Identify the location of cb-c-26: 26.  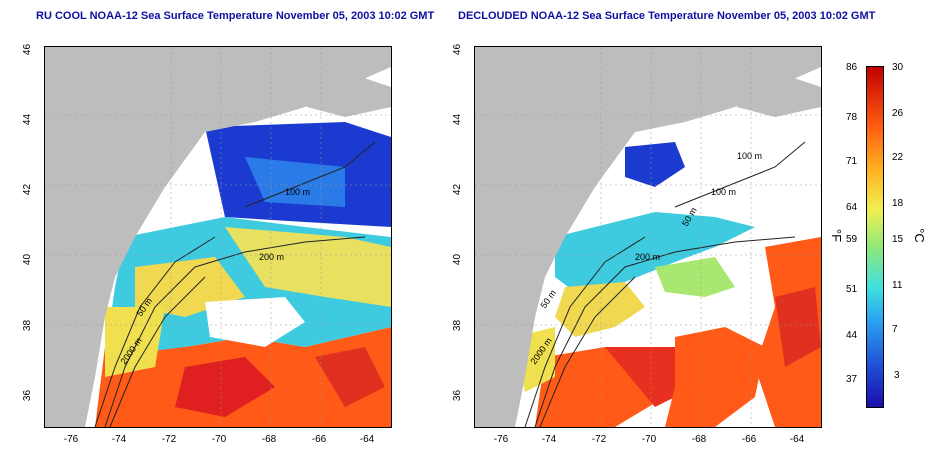
(898, 113).